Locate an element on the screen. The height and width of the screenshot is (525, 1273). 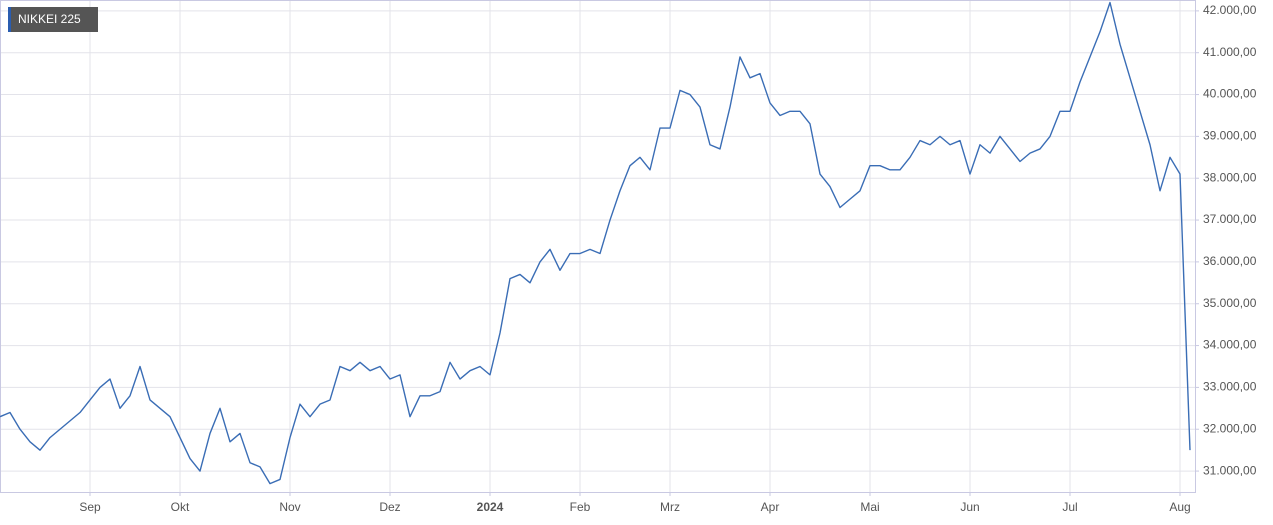
x-tick-label: Jul is located at coordinates (1069, 507).